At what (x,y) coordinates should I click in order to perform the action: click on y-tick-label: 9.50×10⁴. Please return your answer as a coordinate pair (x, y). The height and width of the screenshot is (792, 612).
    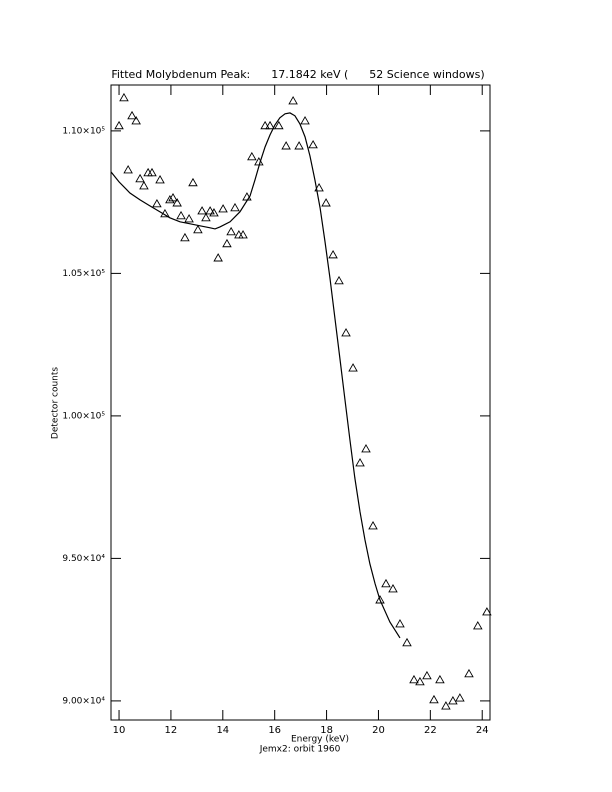
    Looking at the image, I should click on (83, 559).